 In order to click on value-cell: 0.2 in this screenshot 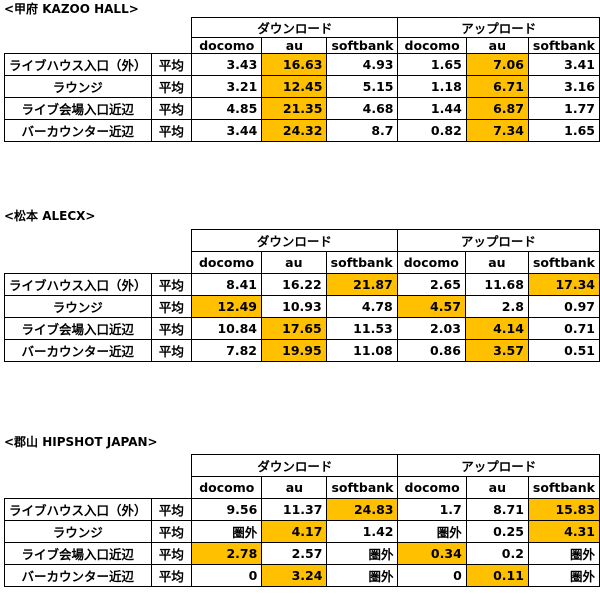, I will do `click(497, 553)`.